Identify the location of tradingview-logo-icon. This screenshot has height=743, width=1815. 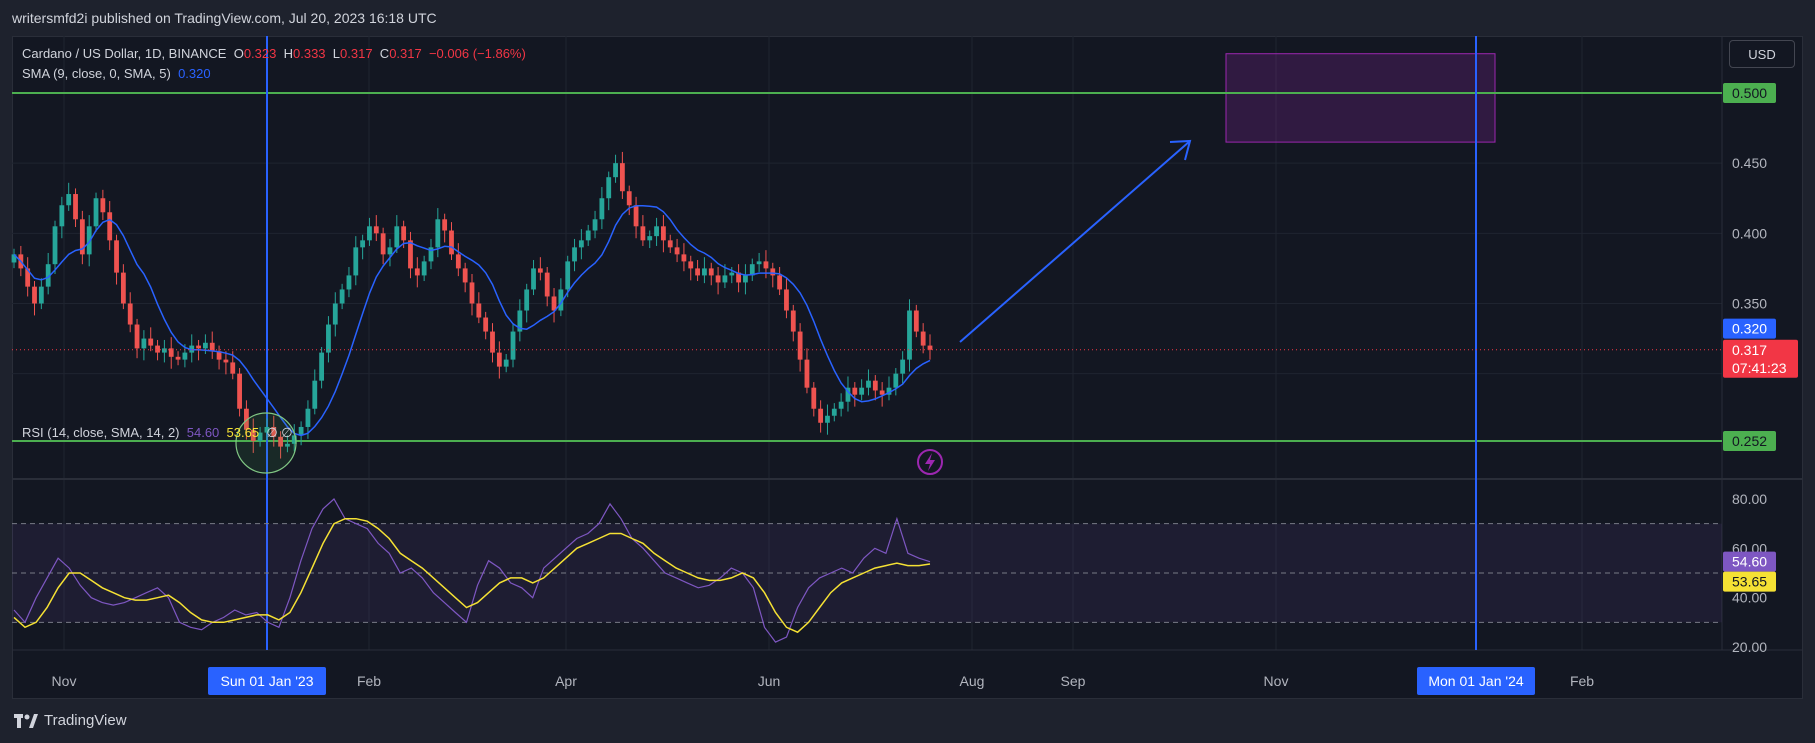
(26, 720).